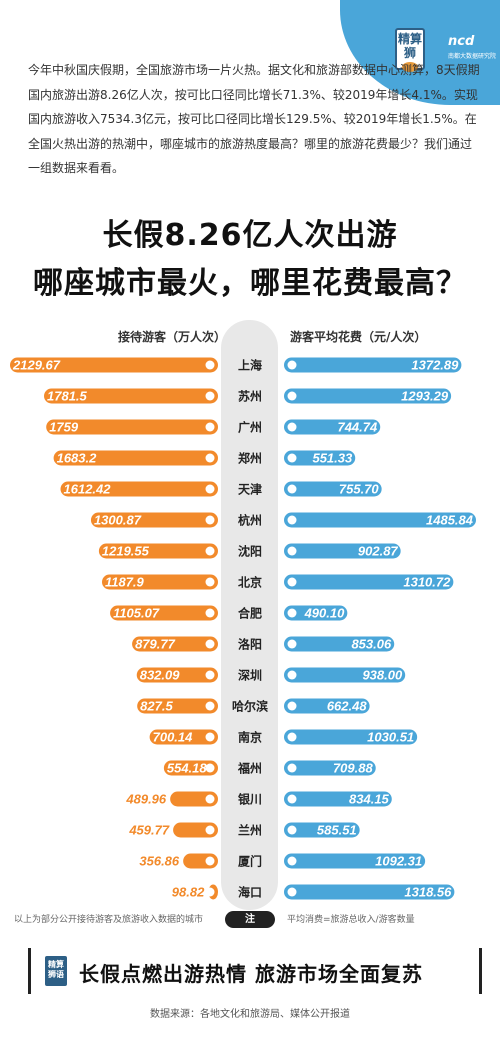 The height and width of the screenshot is (1045, 500). What do you see at coordinates (351, 920) in the screenshot?
I see `note-right: 平均消费=旅游总收入/游客数量` at bounding box center [351, 920].